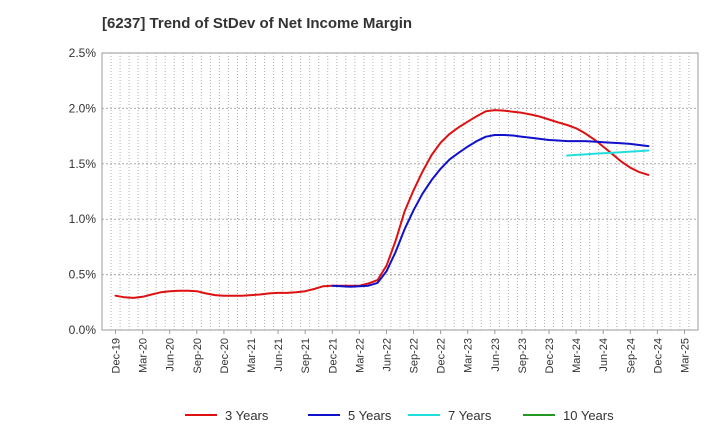 Image resolution: width=720 pixels, height=440 pixels. I want to click on x-tick-label: Dec-22, so click(442, 355).